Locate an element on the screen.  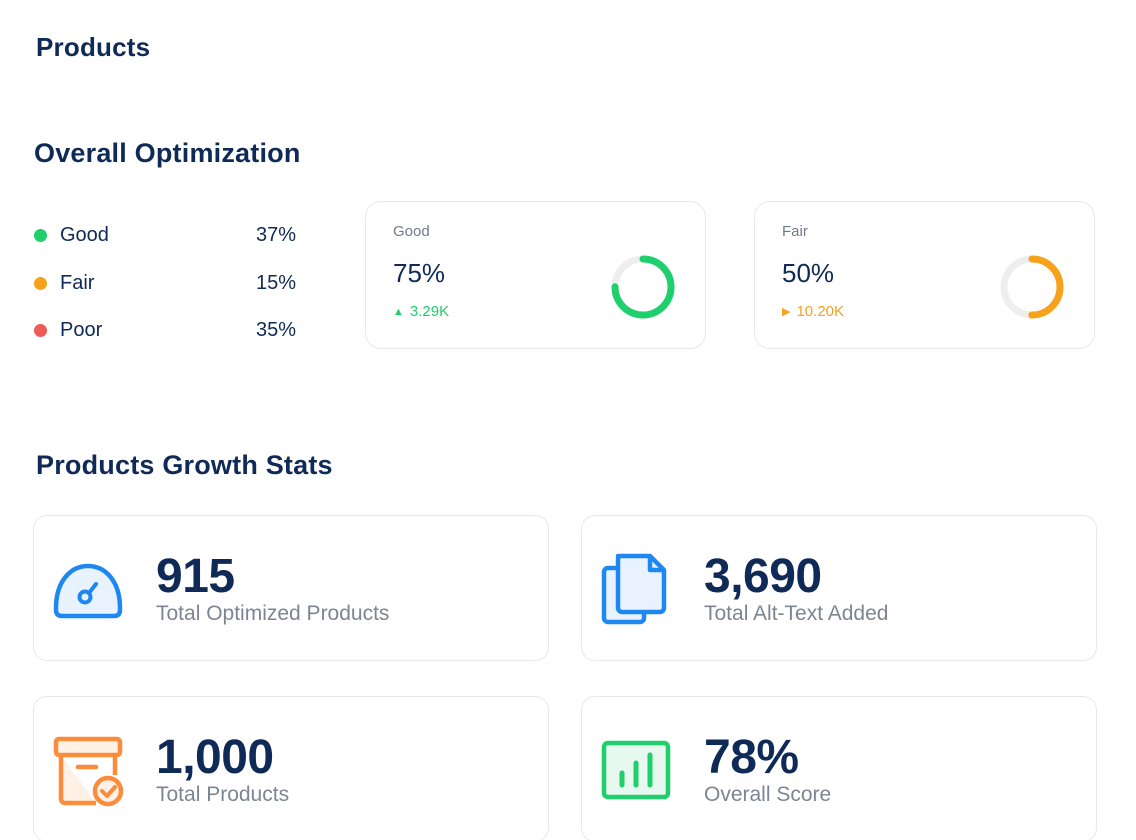
stat-value: 1,000 is located at coordinates (215, 757).